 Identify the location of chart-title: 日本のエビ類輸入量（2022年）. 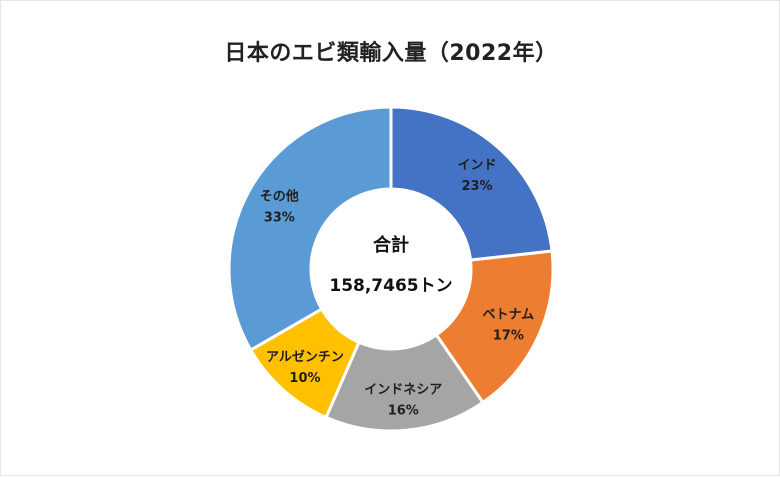
(391, 53).